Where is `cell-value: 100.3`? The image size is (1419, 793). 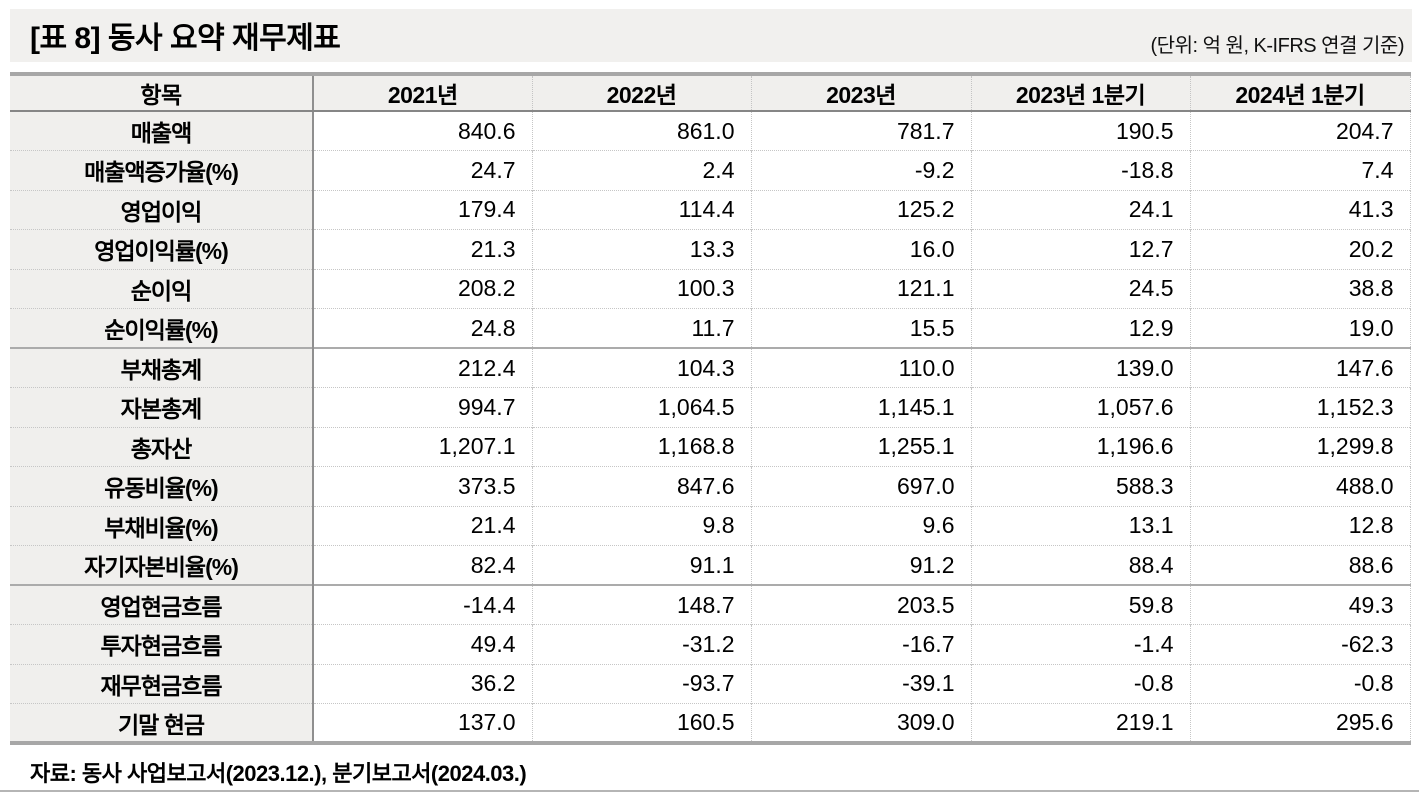
cell-value: 100.3 is located at coordinates (641, 288).